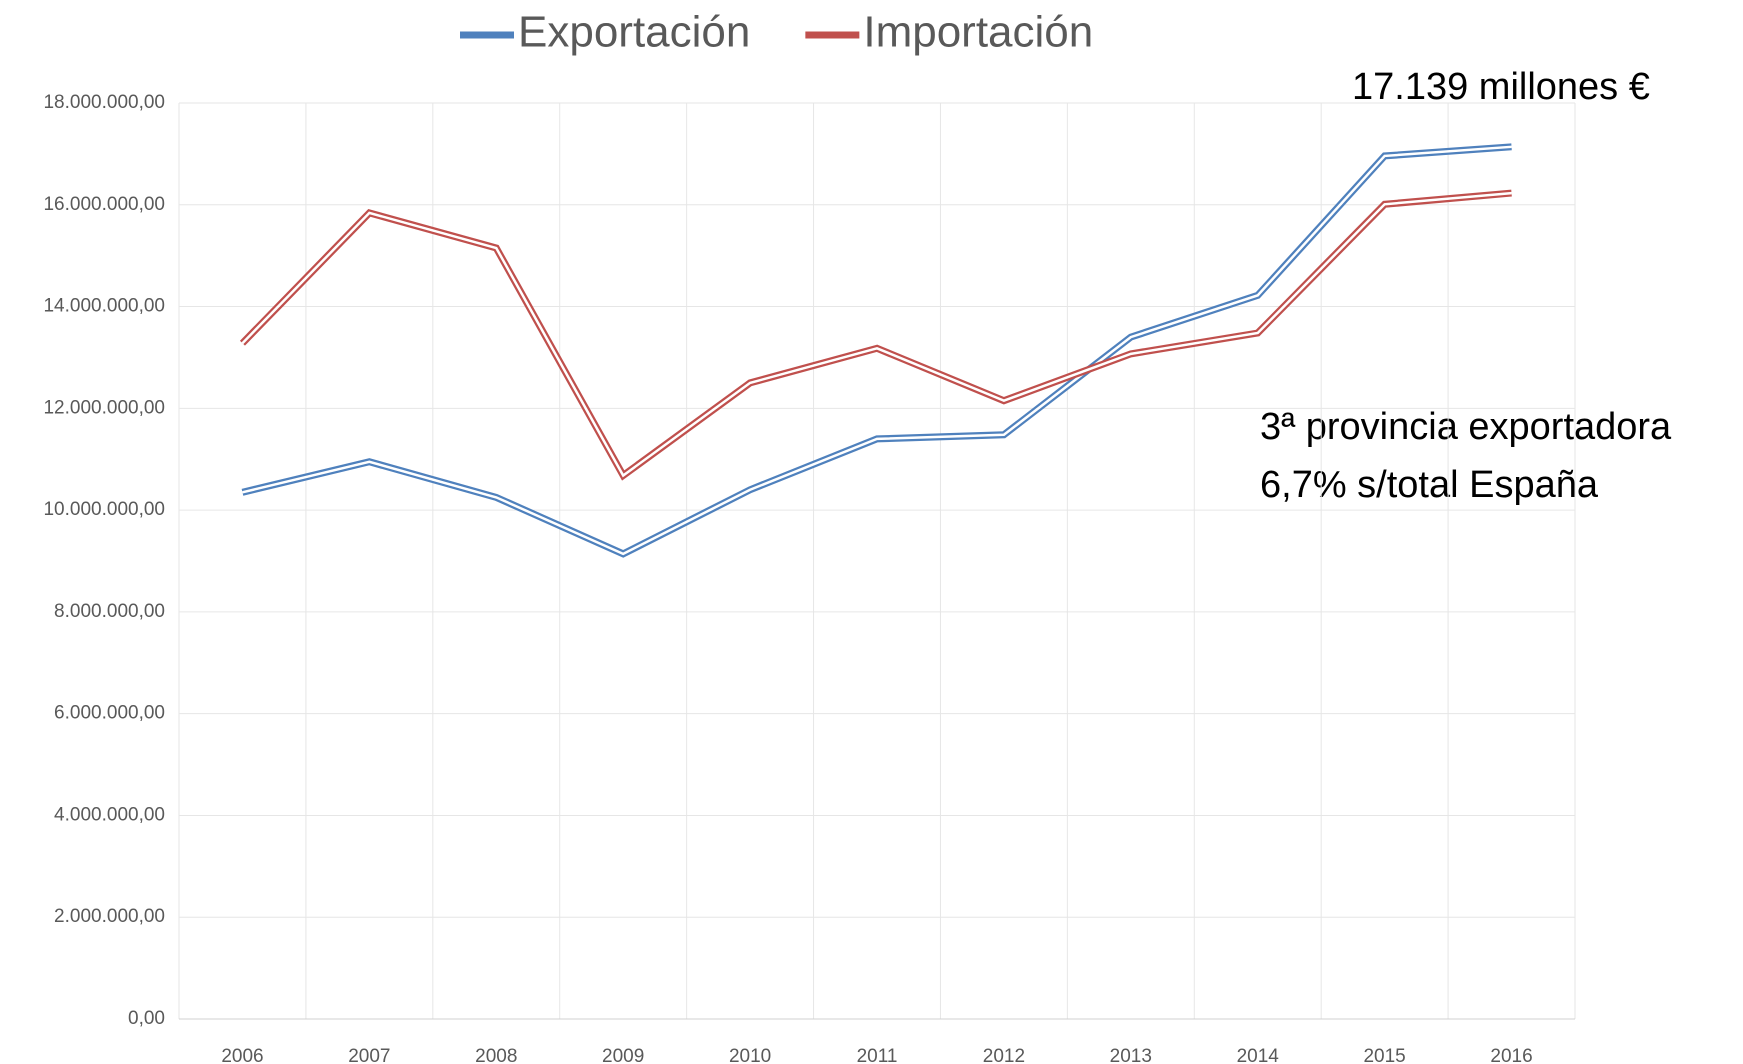 The width and height of the screenshot is (1743, 1064). What do you see at coordinates (104, 509) in the screenshot?
I see `y-tick-label: 10.000.000,00` at bounding box center [104, 509].